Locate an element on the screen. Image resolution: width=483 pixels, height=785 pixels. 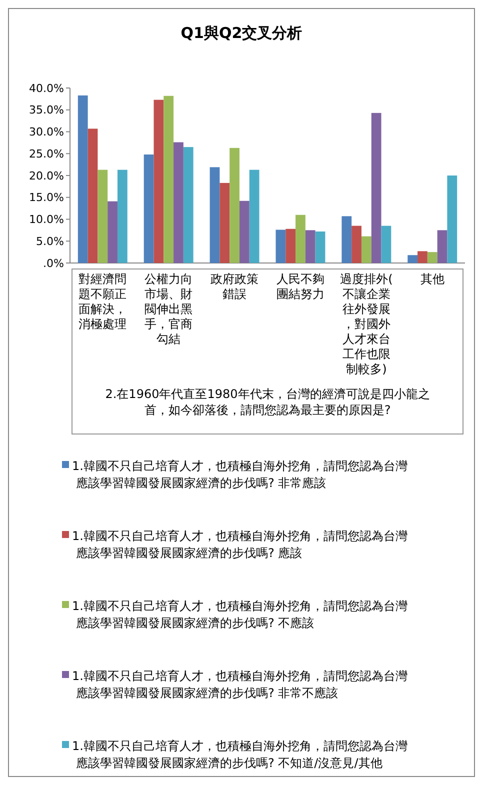
y-tick-label: 30.0% is located at coordinates (46, 132).